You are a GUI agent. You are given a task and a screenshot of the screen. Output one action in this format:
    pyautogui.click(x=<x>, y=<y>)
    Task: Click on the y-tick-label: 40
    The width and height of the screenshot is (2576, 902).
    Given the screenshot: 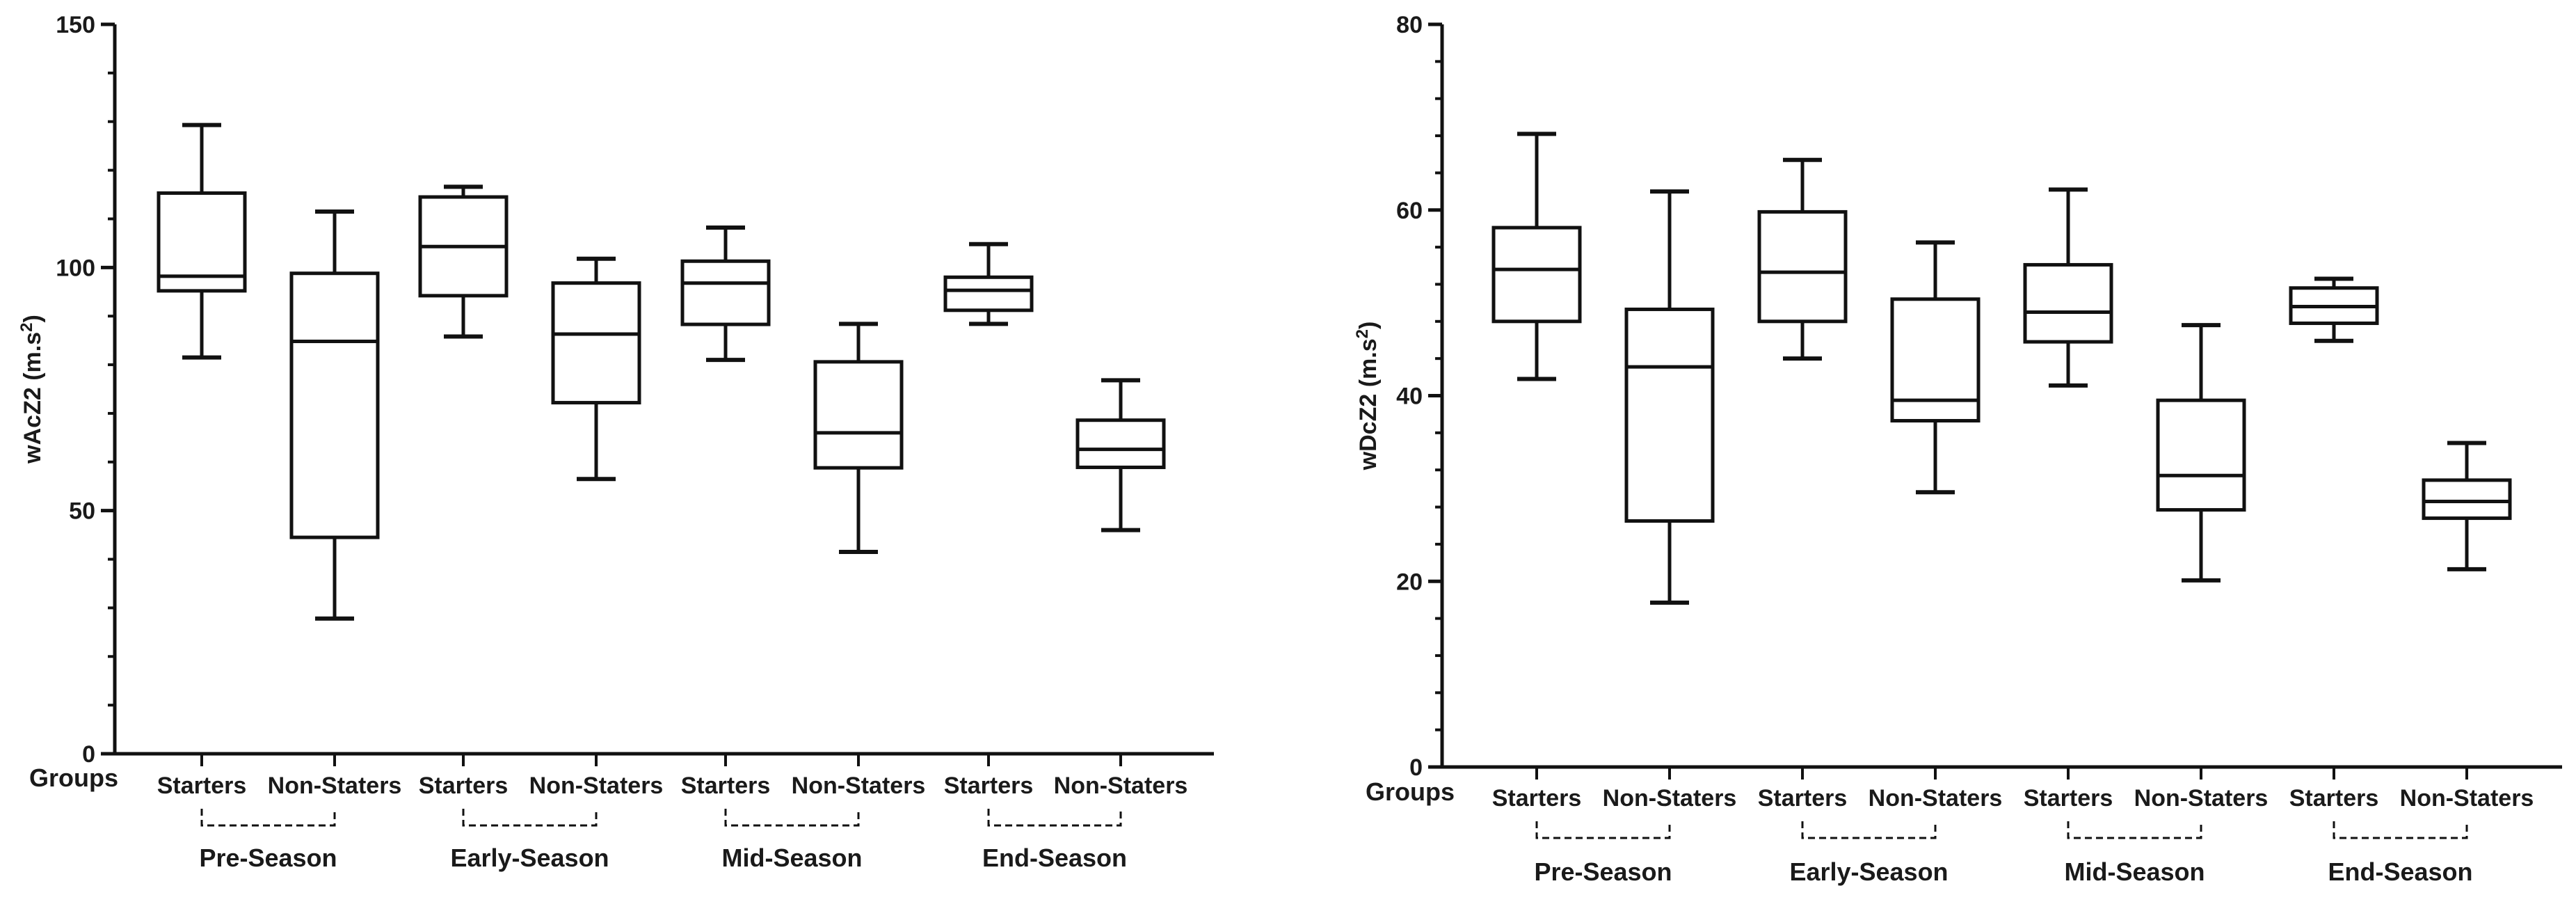 What is the action you would take?
    pyautogui.click(x=1409, y=396)
    